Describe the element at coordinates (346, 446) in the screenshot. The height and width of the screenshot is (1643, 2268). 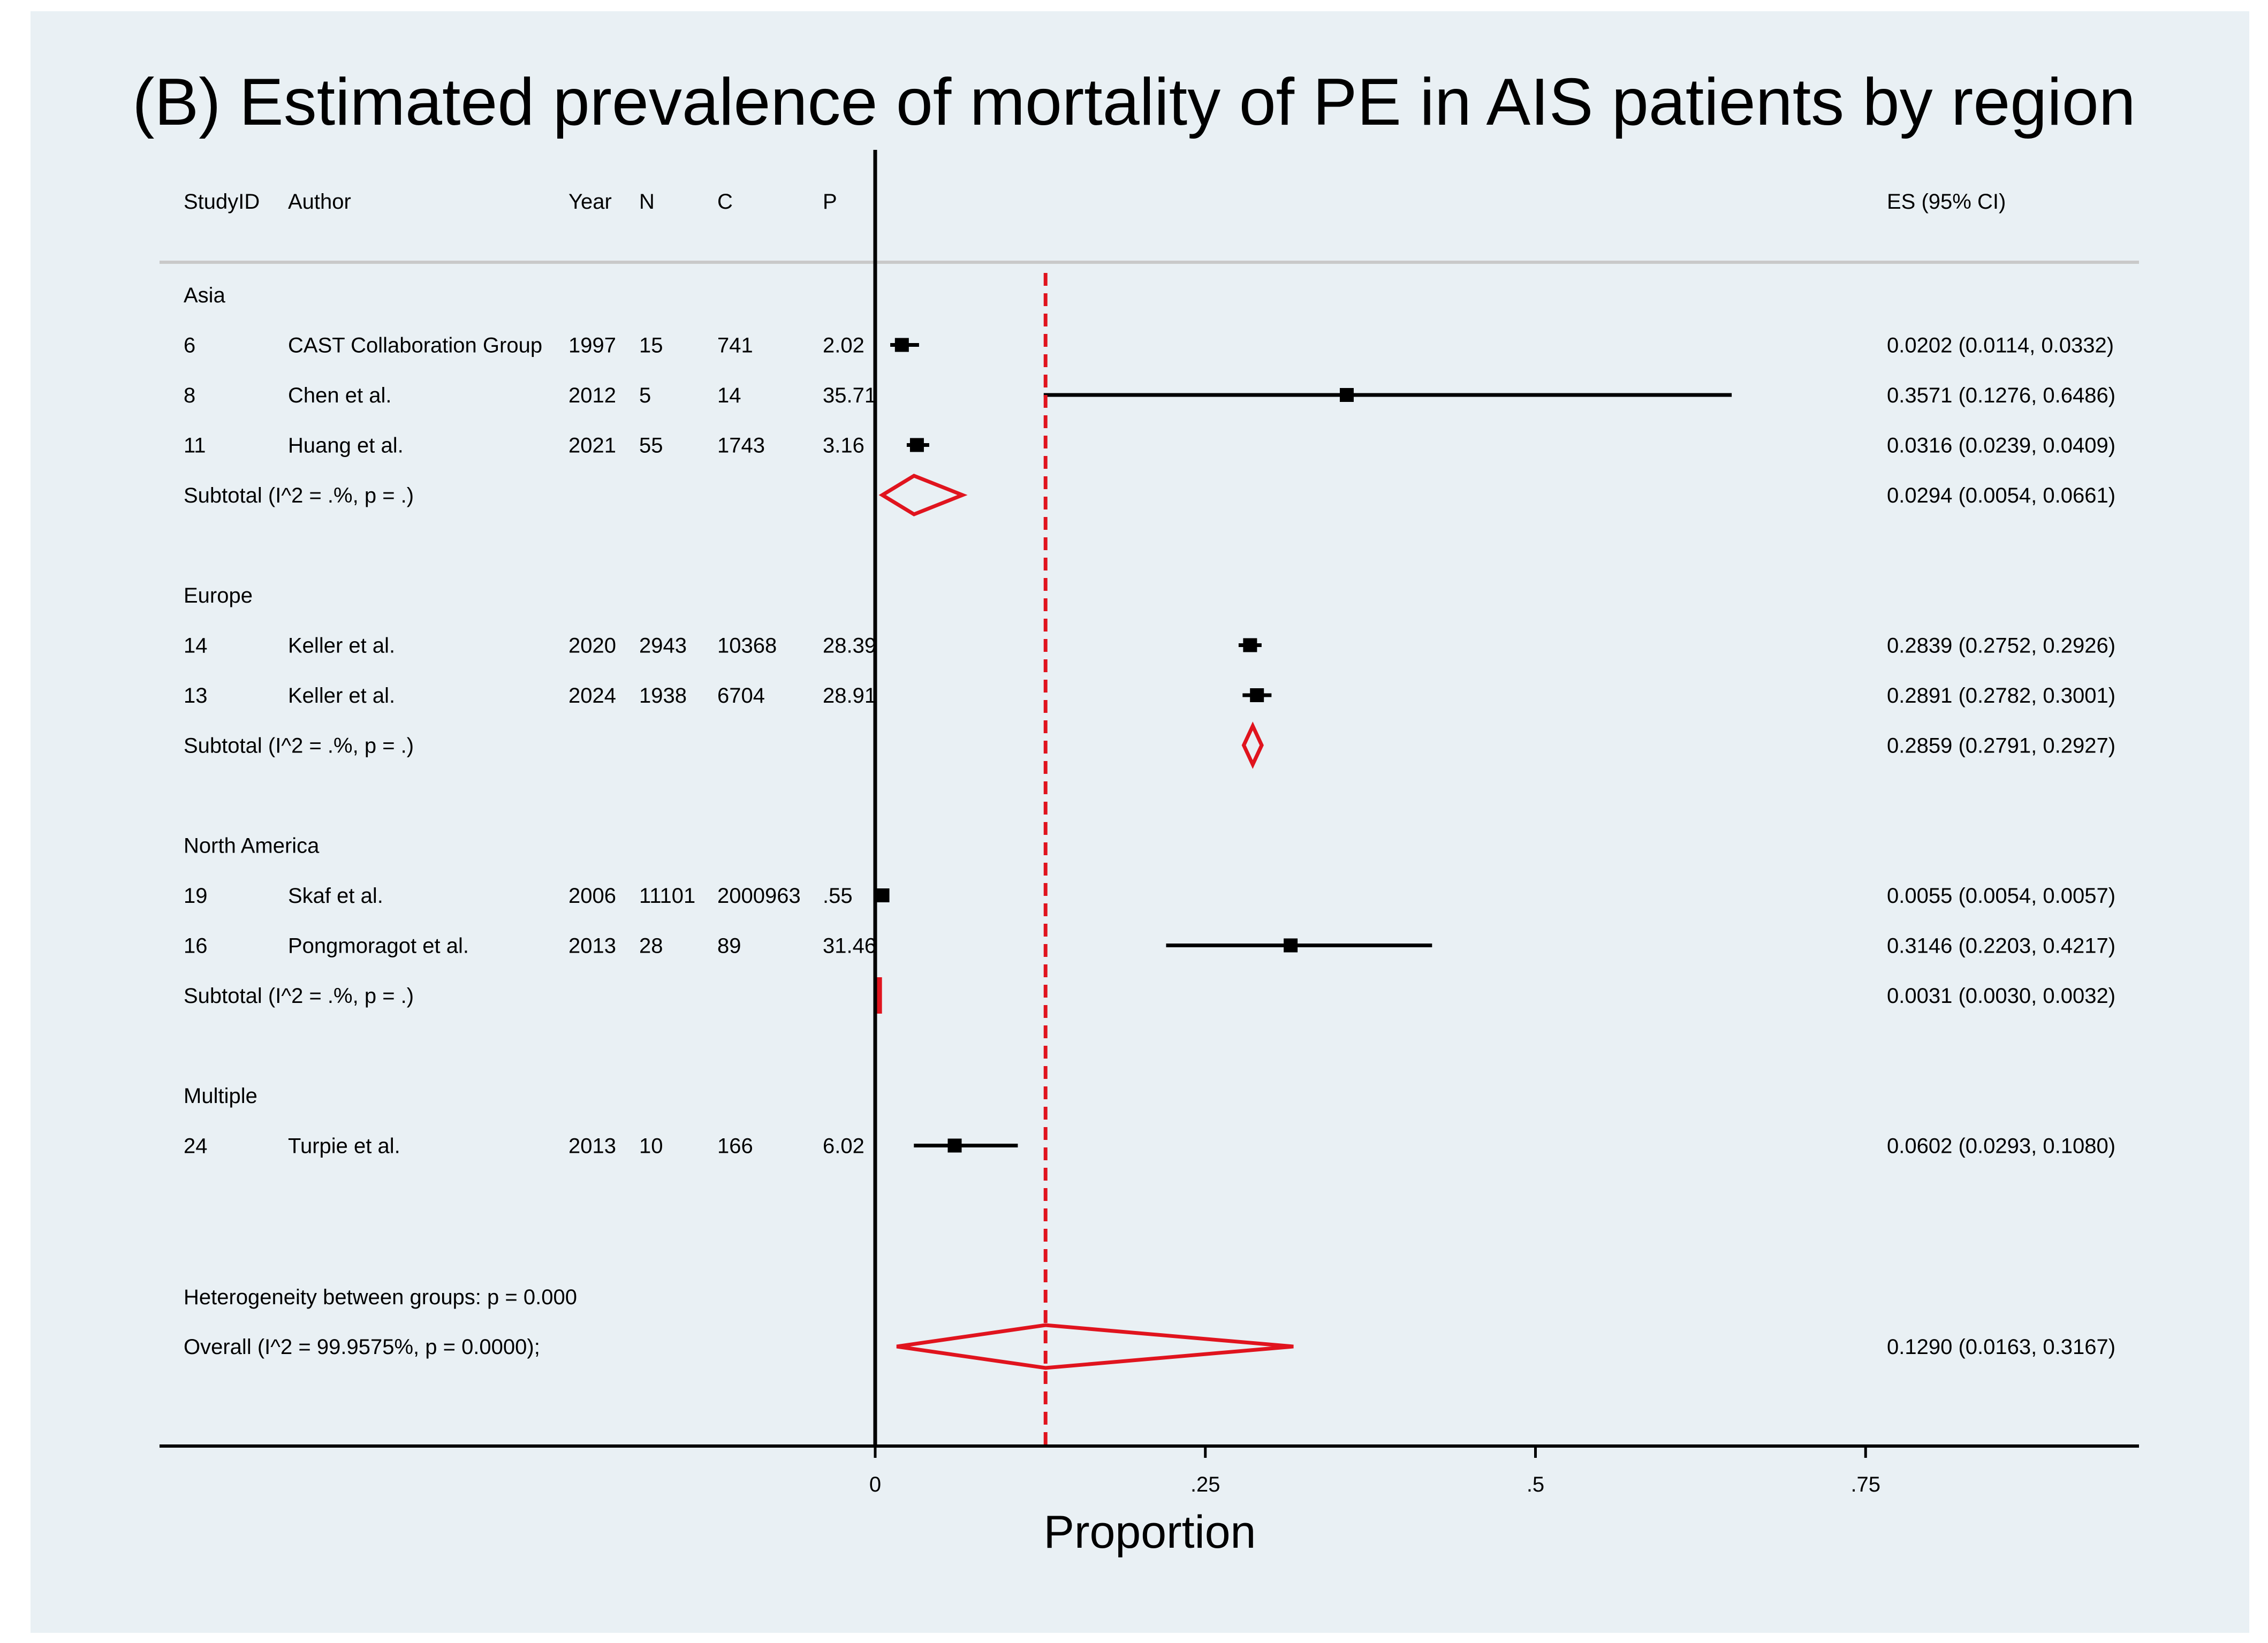
I see `study-author: Huang et al.` at that location.